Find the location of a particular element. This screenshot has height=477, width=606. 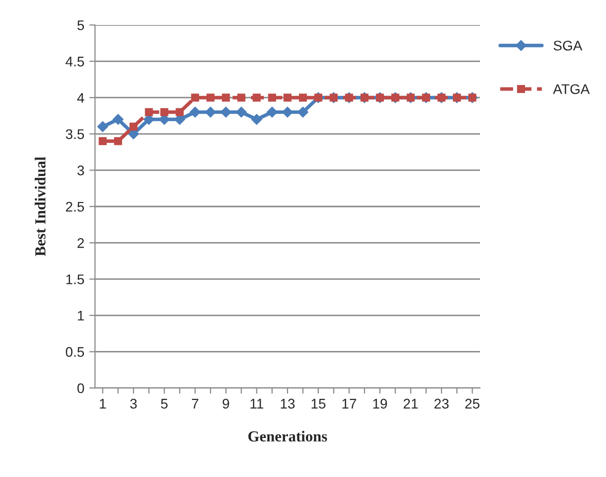

x-tick-label: 15 is located at coordinates (319, 403).